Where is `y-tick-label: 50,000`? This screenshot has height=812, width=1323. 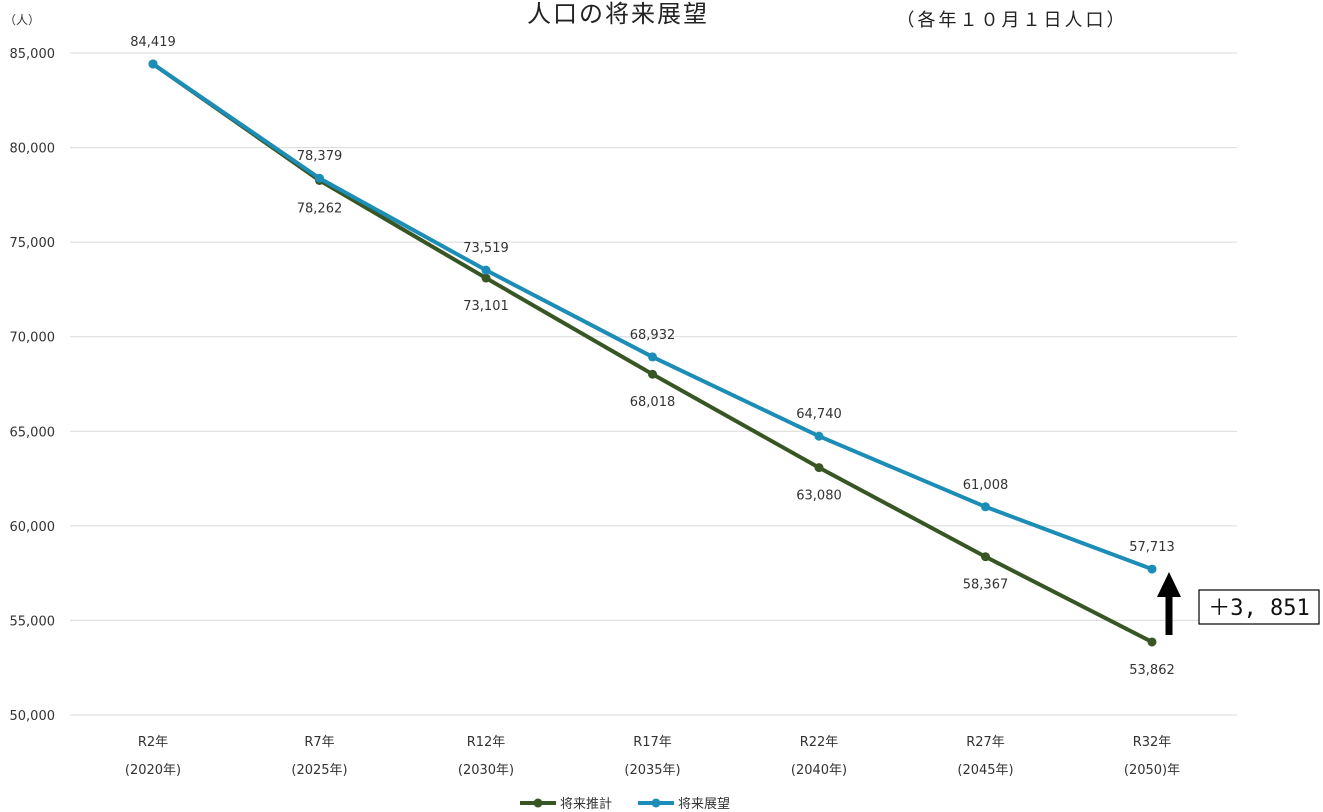 y-tick-label: 50,000 is located at coordinates (33, 716).